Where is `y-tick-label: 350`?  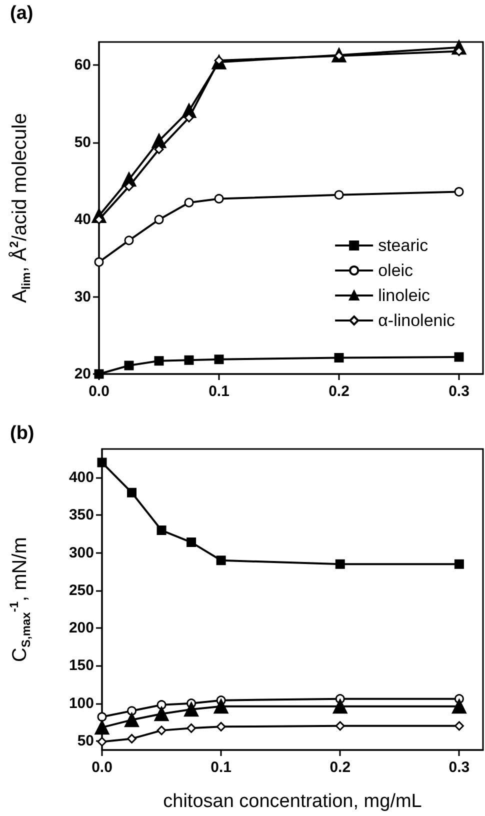 y-tick-label: 350 is located at coordinates (81, 515).